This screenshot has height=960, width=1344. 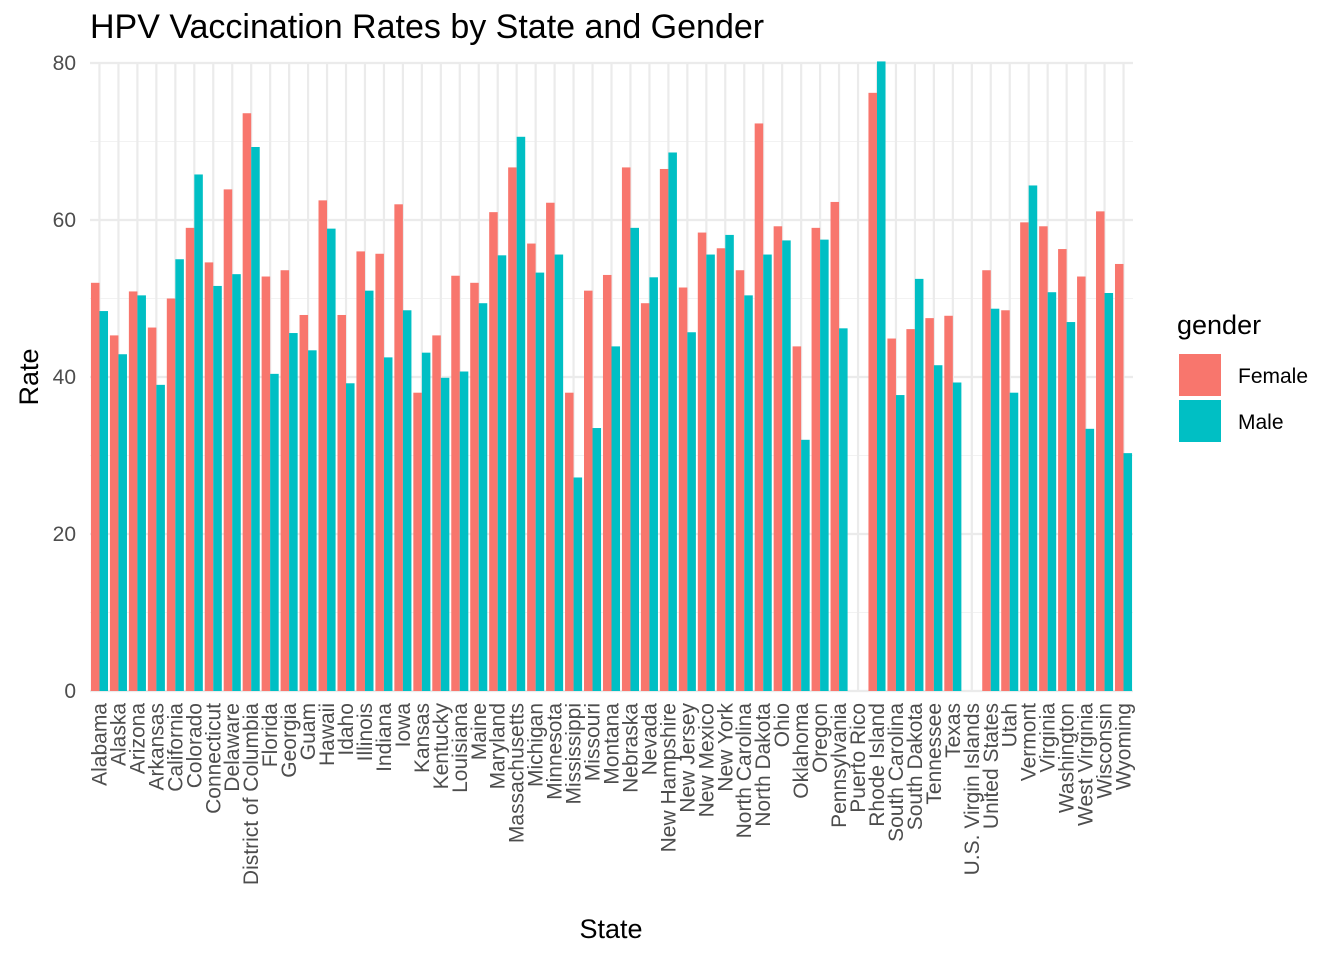 I want to click on bar-kentucky-female, so click(x=436, y=513).